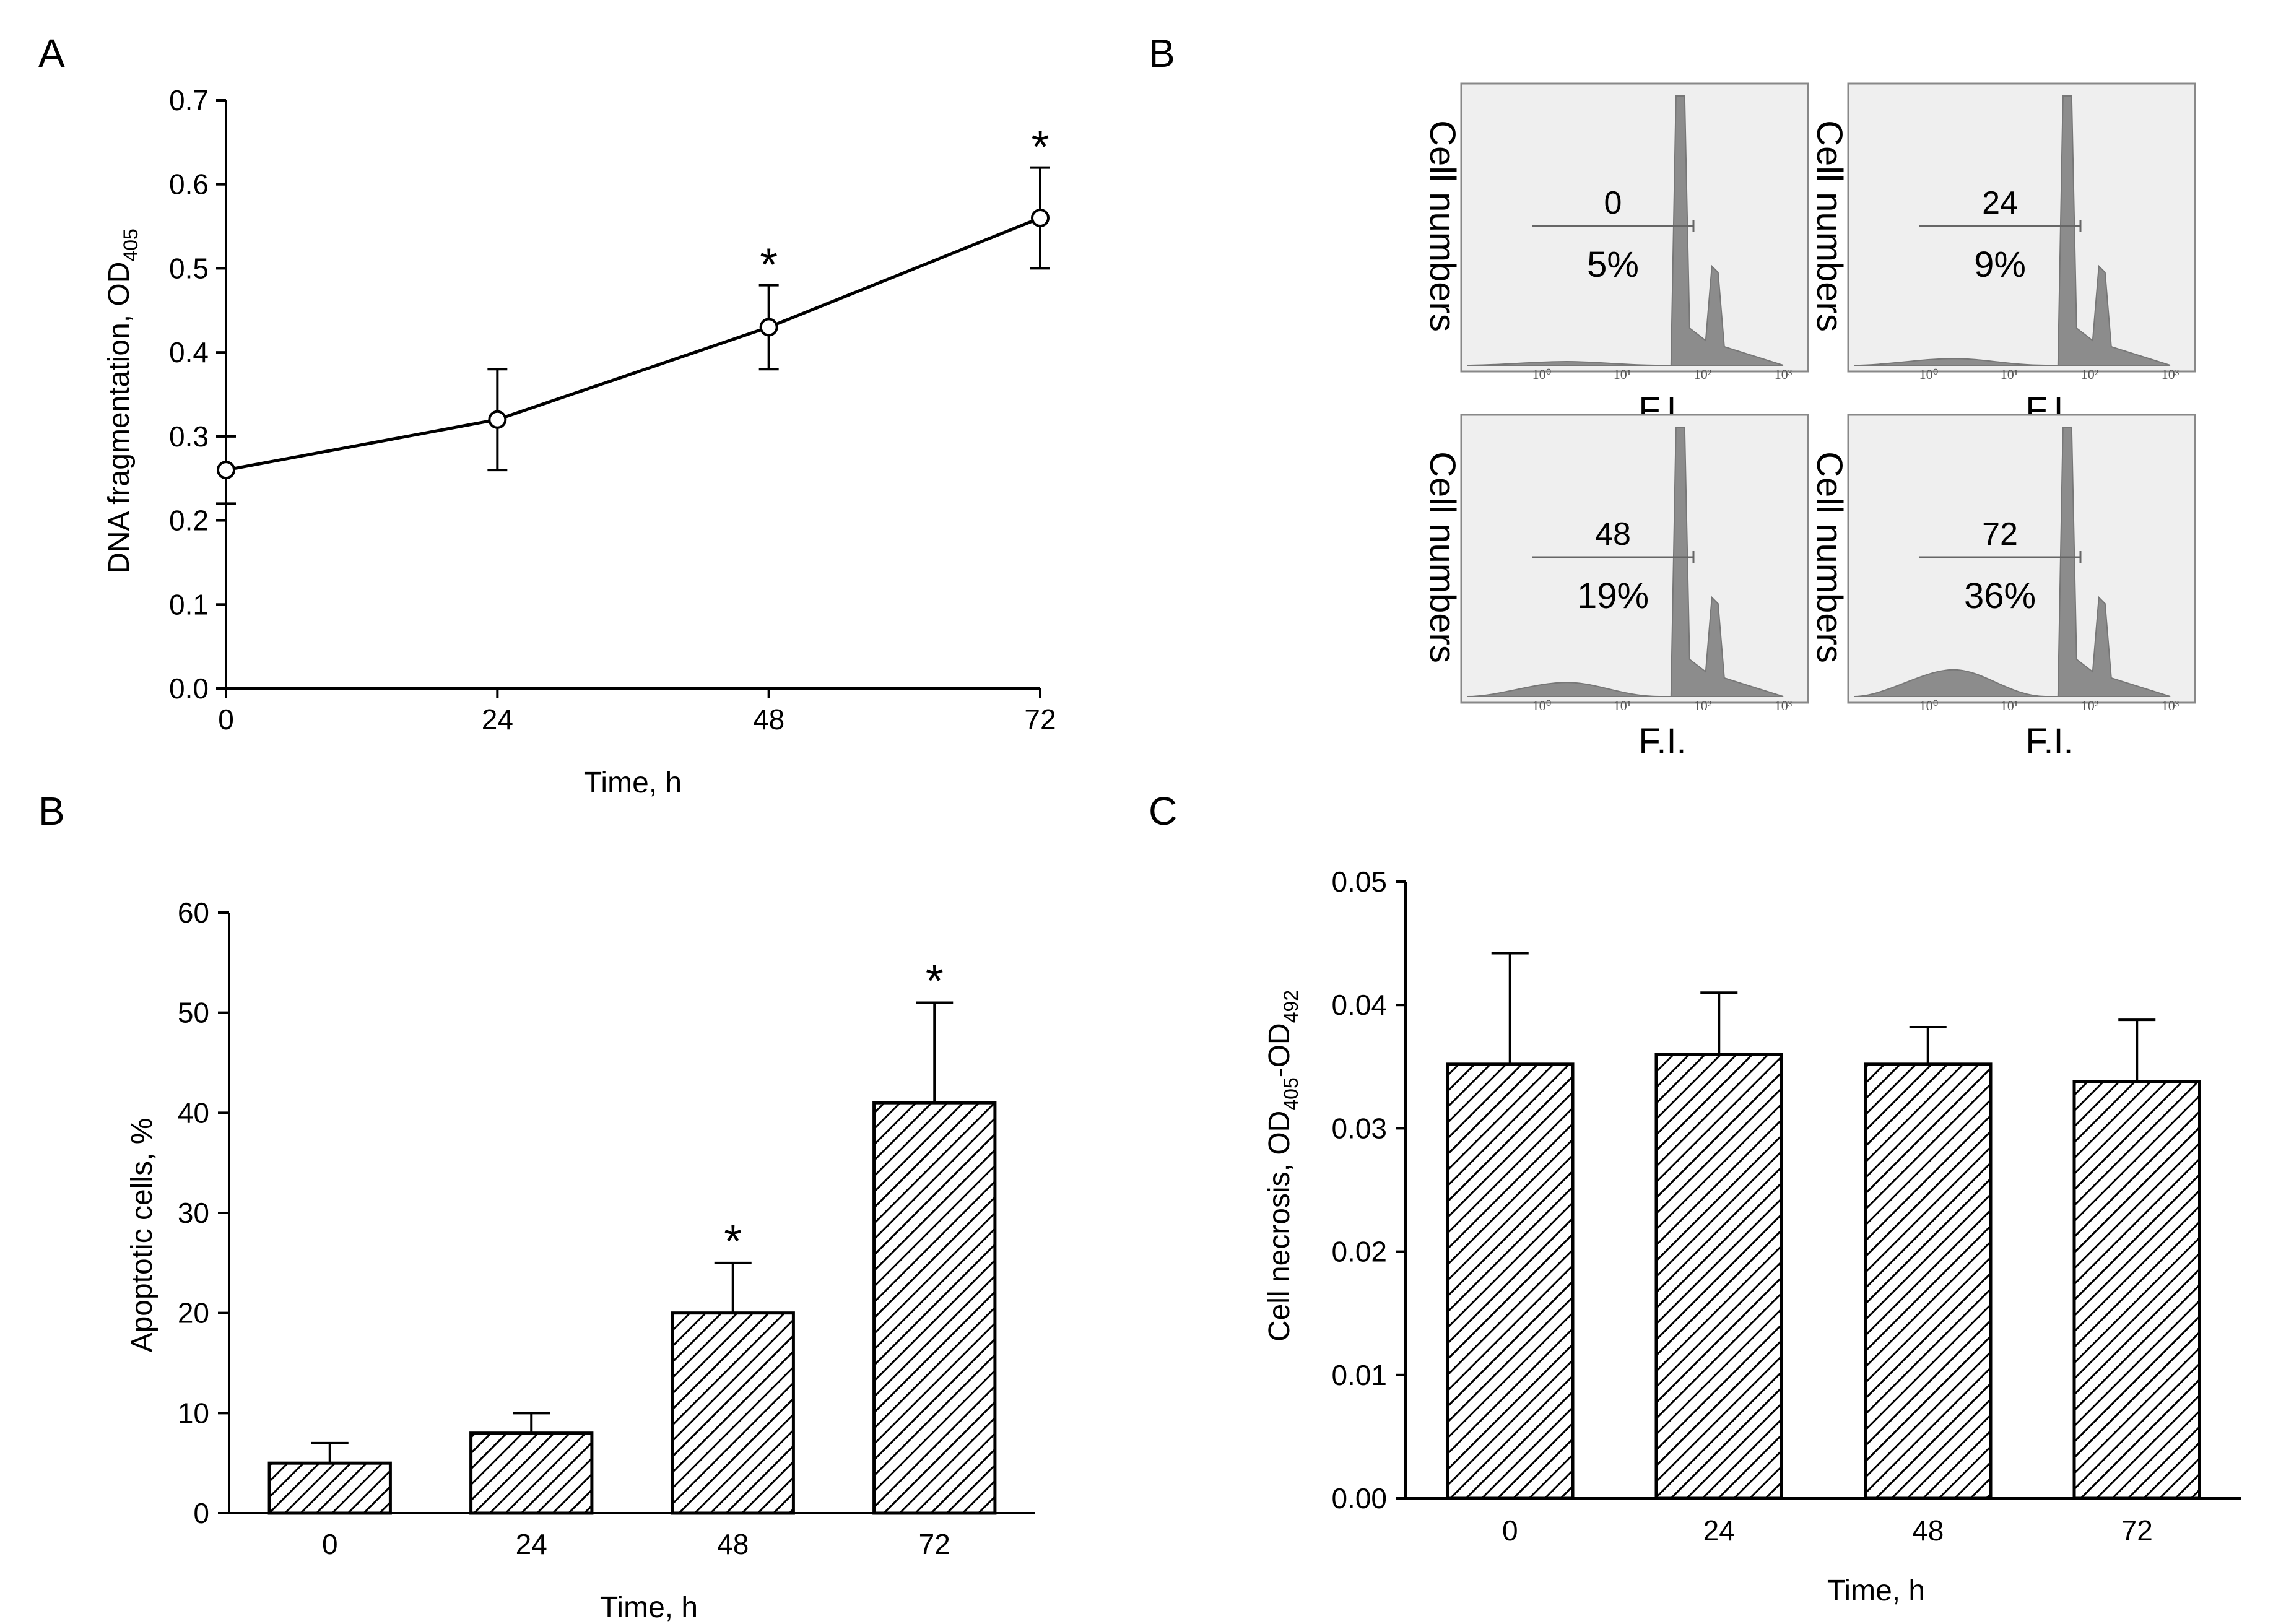 The image size is (2286, 1624). I want to click on chart-b-series: **, so click(632, 1235).